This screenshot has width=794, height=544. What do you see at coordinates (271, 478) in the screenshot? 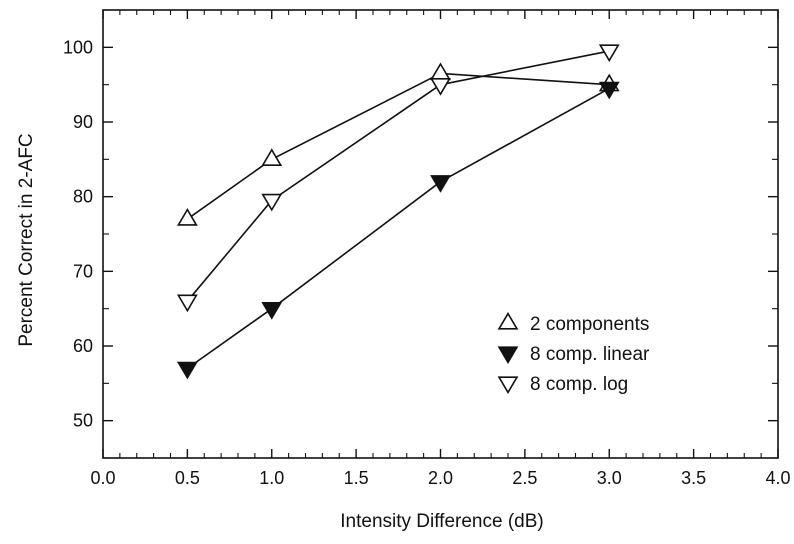
I see `x-tick-label: 1.0` at bounding box center [271, 478].